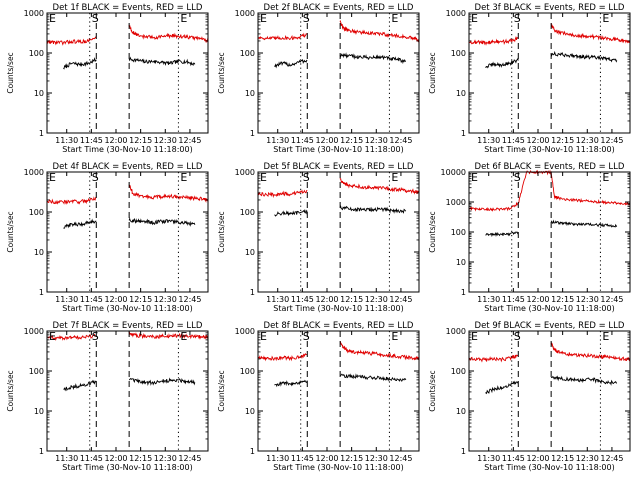  I want to click on panel-title: Det 8f BLACK = Events, RED = LLD, so click(339, 326).